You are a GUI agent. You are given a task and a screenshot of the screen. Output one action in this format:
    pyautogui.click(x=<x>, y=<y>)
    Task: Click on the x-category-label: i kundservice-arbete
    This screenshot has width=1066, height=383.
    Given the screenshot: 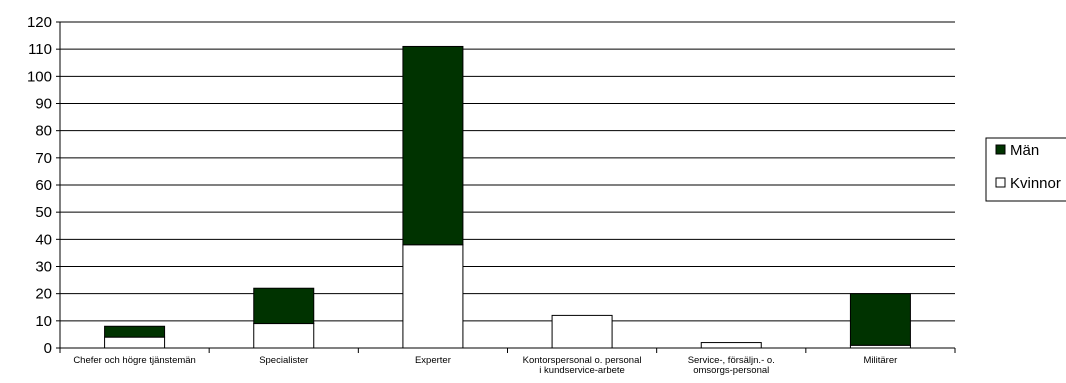 What is the action you would take?
    pyautogui.click(x=582, y=370)
    